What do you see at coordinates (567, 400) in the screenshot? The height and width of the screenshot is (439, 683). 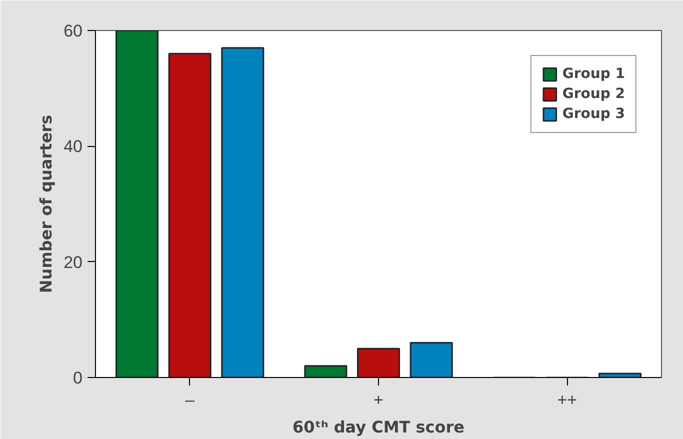 I see `x-tick-label: ++` at bounding box center [567, 400].